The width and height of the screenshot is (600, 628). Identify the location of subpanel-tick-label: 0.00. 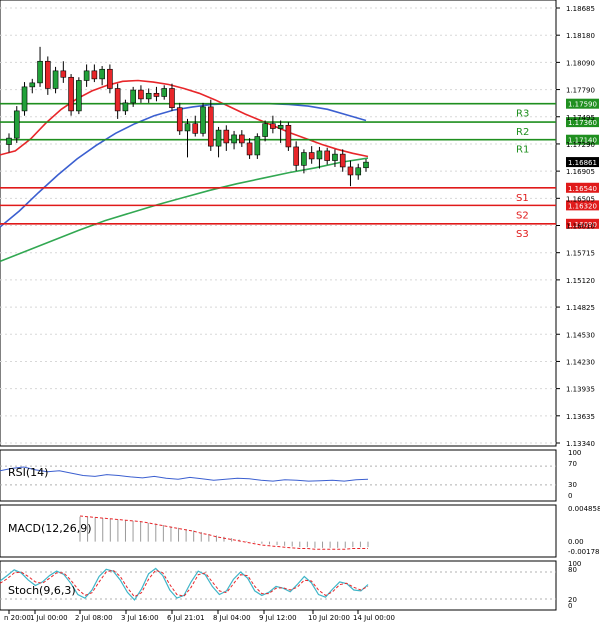
(576, 542).